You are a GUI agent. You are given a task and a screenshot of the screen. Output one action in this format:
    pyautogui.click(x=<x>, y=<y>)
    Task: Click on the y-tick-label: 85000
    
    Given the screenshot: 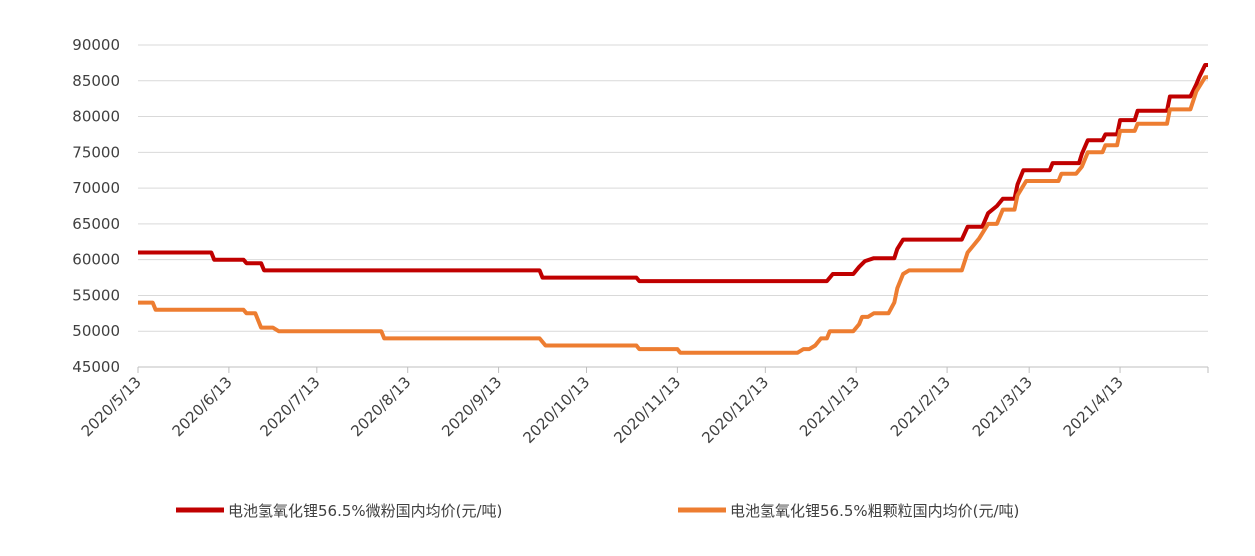 What is the action you would take?
    pyautogui.click(x=96, y=81)
    